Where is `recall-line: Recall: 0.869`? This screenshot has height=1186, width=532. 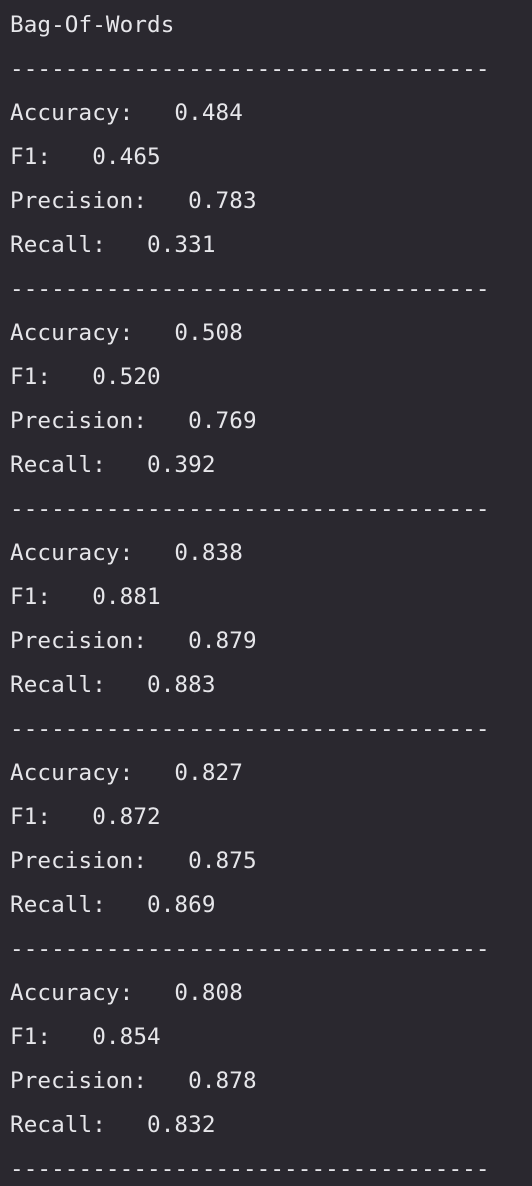
recall-line: Recall: 0.869 is located at coordinates (113, 905).